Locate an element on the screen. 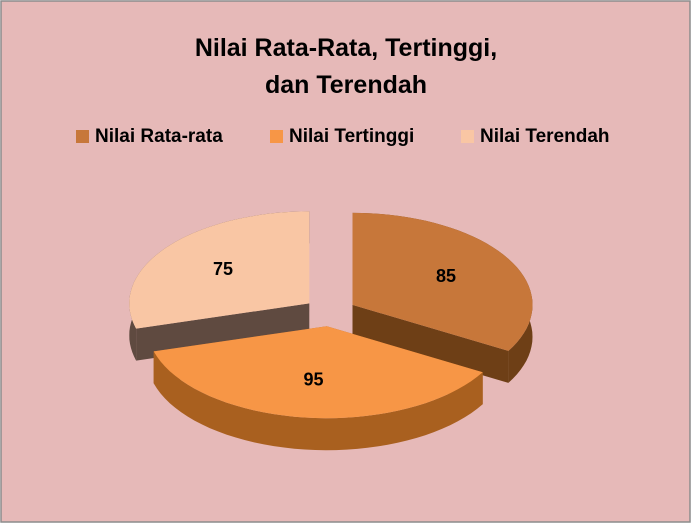  legend-label: Nilai Terendah is located at coordinates (545, 136).